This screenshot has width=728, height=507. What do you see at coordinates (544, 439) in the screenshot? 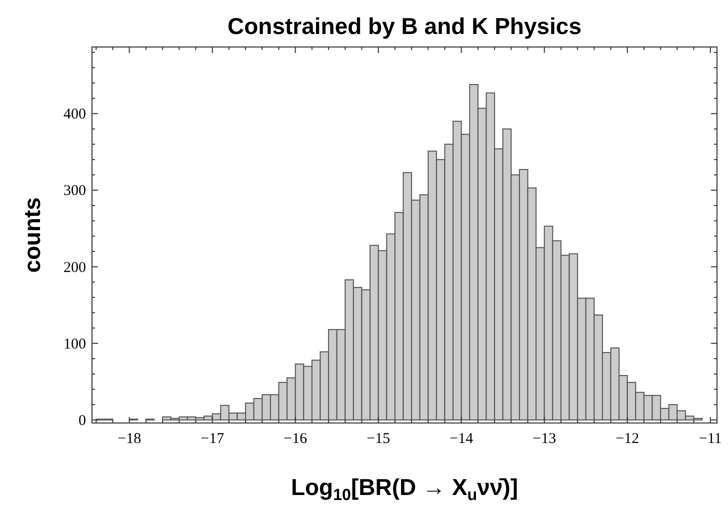
I see `x-tick-label: −13` at bounding box center [544, 439].